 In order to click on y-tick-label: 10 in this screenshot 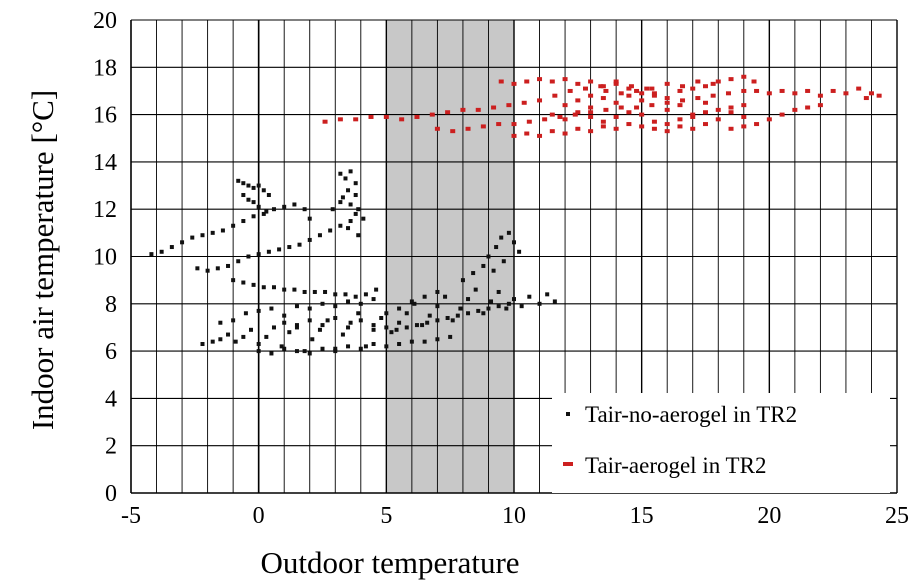, I will do `click(105, 258)`.